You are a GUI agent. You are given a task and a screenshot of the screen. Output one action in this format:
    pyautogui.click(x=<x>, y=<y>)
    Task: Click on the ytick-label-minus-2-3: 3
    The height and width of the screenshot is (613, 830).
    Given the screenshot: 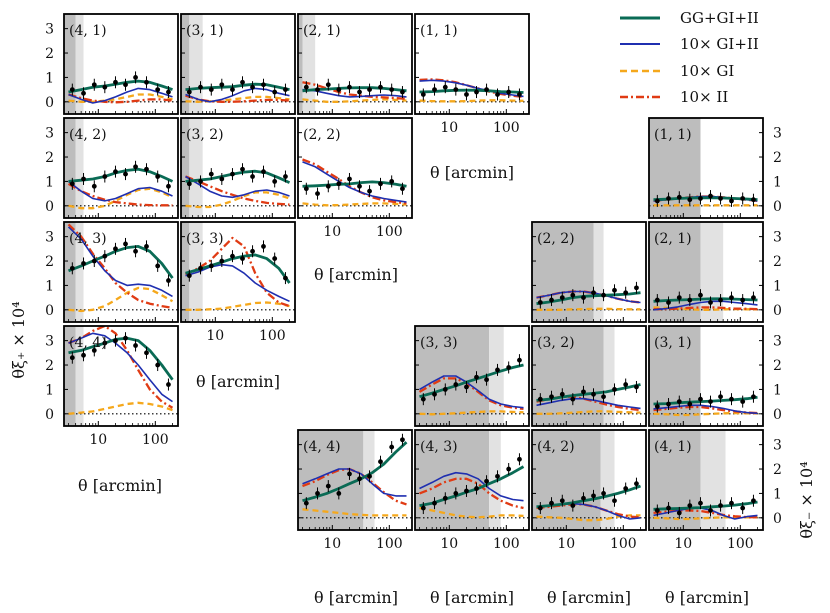 What is the action you would take?
    pyautogui.click(x=777, y=238)
    